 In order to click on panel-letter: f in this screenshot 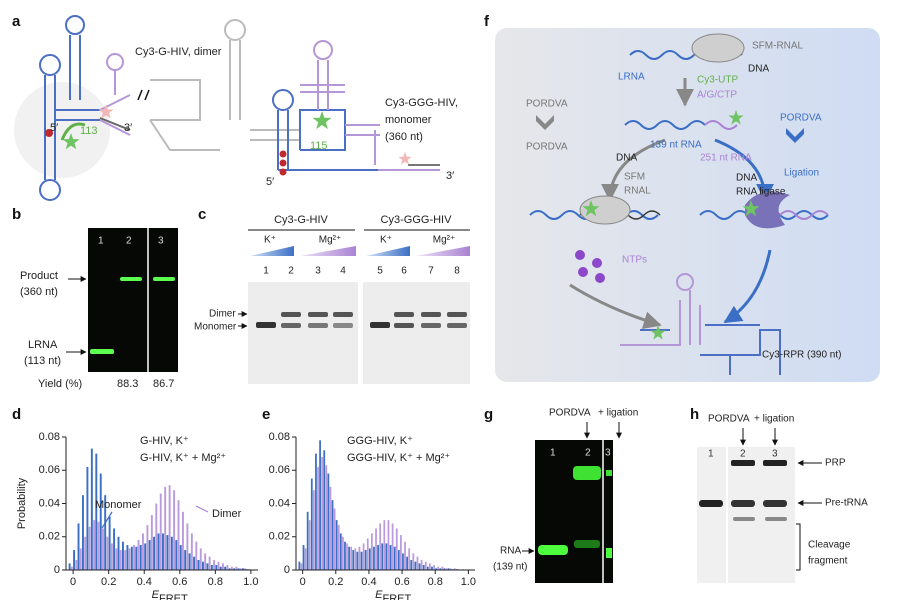, I will do `click(487, 21)`.